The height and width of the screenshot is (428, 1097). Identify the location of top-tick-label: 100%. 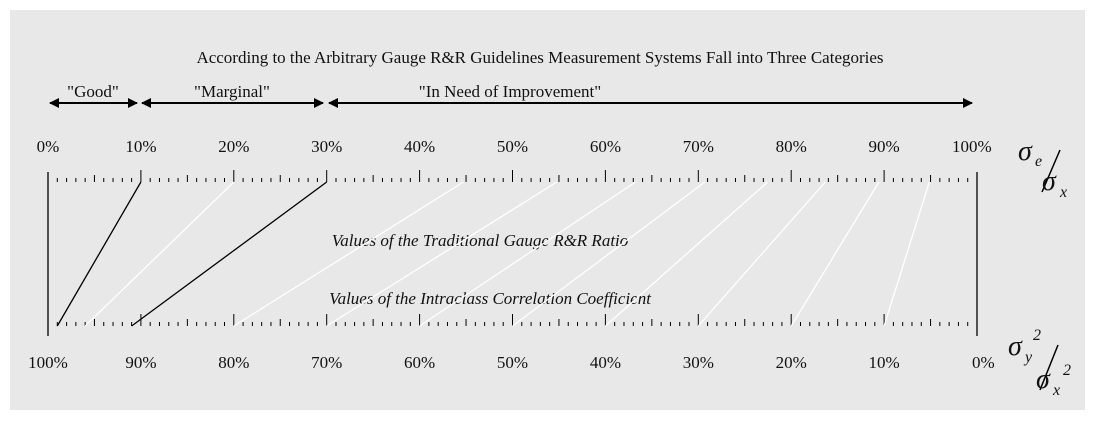
(972, 146).